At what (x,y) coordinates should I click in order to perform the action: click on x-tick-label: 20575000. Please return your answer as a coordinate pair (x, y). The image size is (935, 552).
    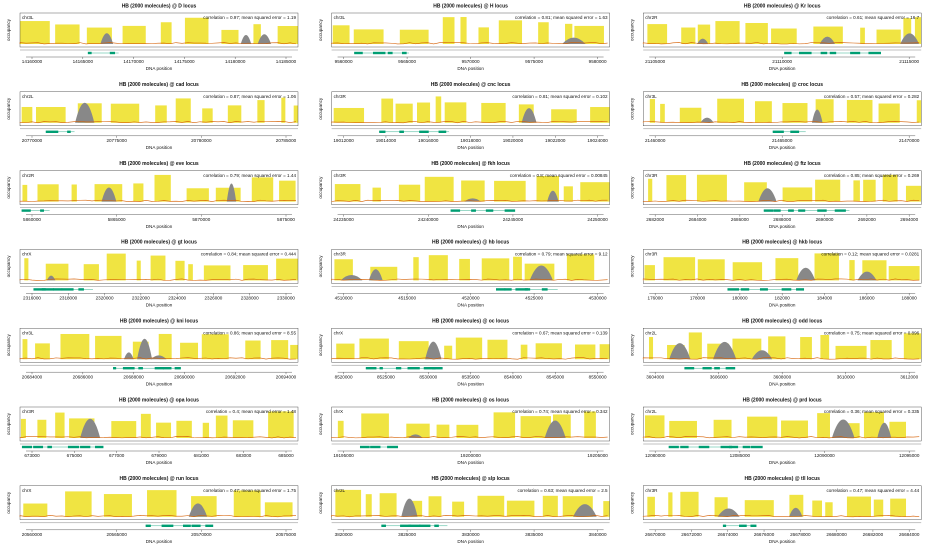
    Looking at the image, I should click on (286, 534).